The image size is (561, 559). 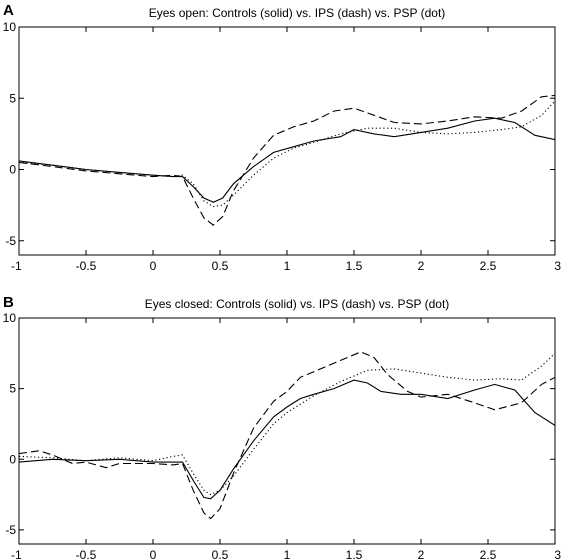 What do you see at coordinates (8, 10) in the screenshot?
I see `panel-letter: A` at bounding box center [8, 10].